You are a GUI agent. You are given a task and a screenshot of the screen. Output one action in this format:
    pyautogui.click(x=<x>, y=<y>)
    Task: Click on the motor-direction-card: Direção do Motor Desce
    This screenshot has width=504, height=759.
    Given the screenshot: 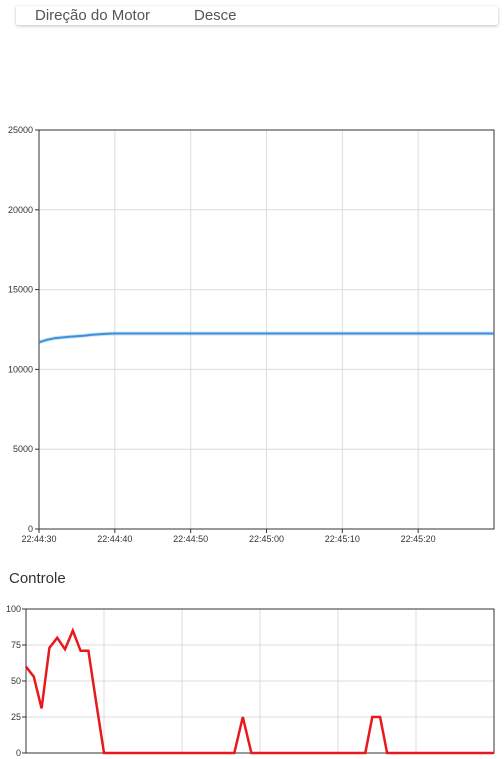 What is the action you would take?
    pyautogui.click(x=257, y=15)
    